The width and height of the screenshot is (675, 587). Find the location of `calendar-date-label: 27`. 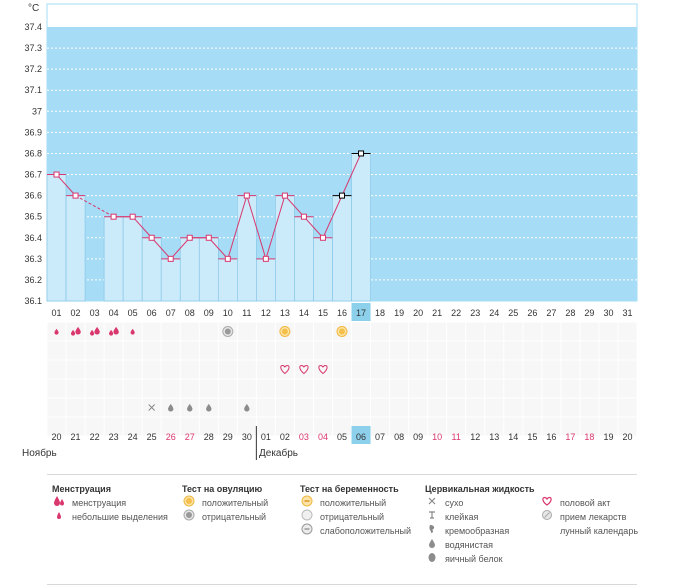

calendar-date-label: 27 is located at coordinates (190, 437).